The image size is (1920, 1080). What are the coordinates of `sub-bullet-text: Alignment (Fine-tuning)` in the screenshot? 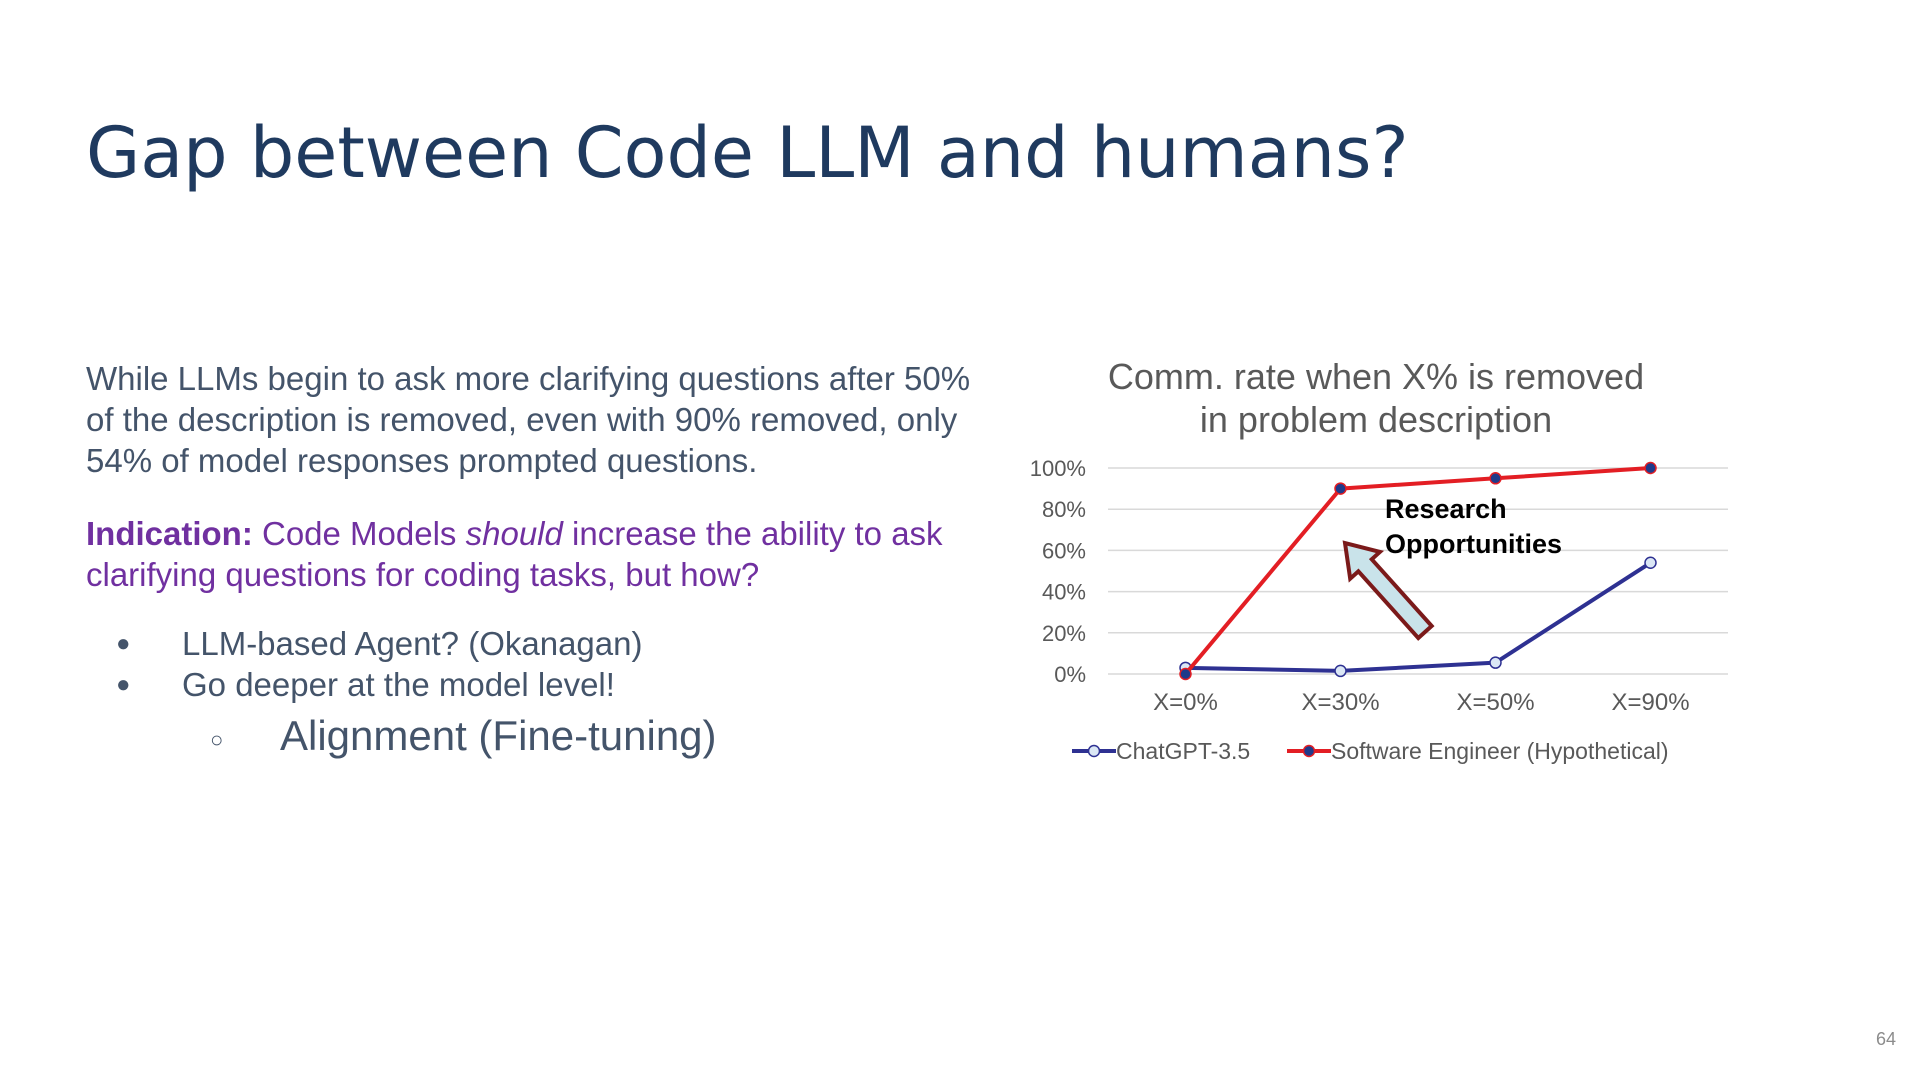 It's located at (498, 735).